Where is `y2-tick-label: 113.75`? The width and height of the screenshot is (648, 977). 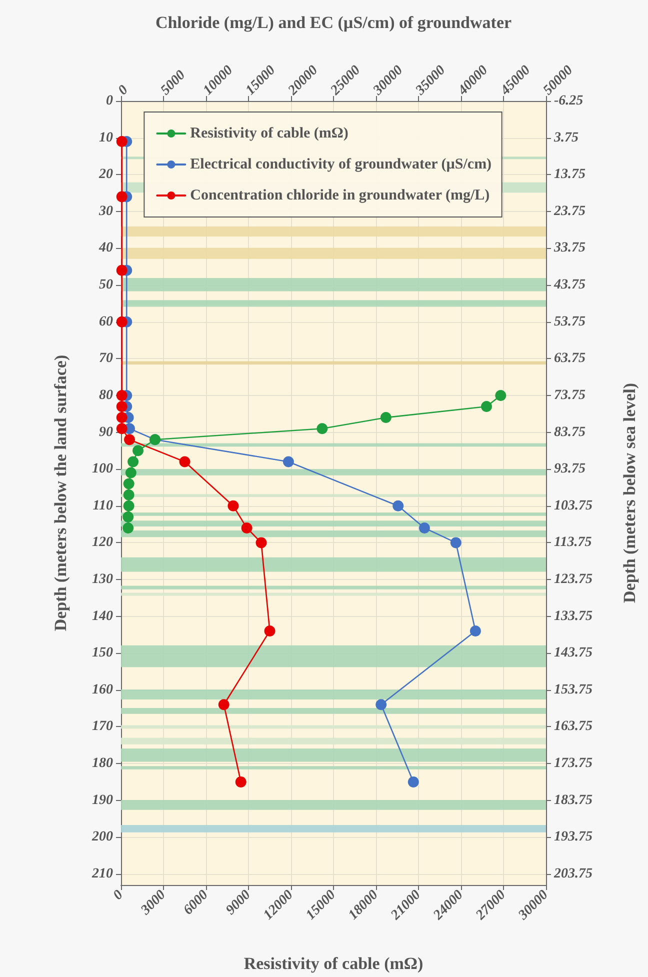 y2-tick-label: 113.75 is located at coordinates (573, 542).